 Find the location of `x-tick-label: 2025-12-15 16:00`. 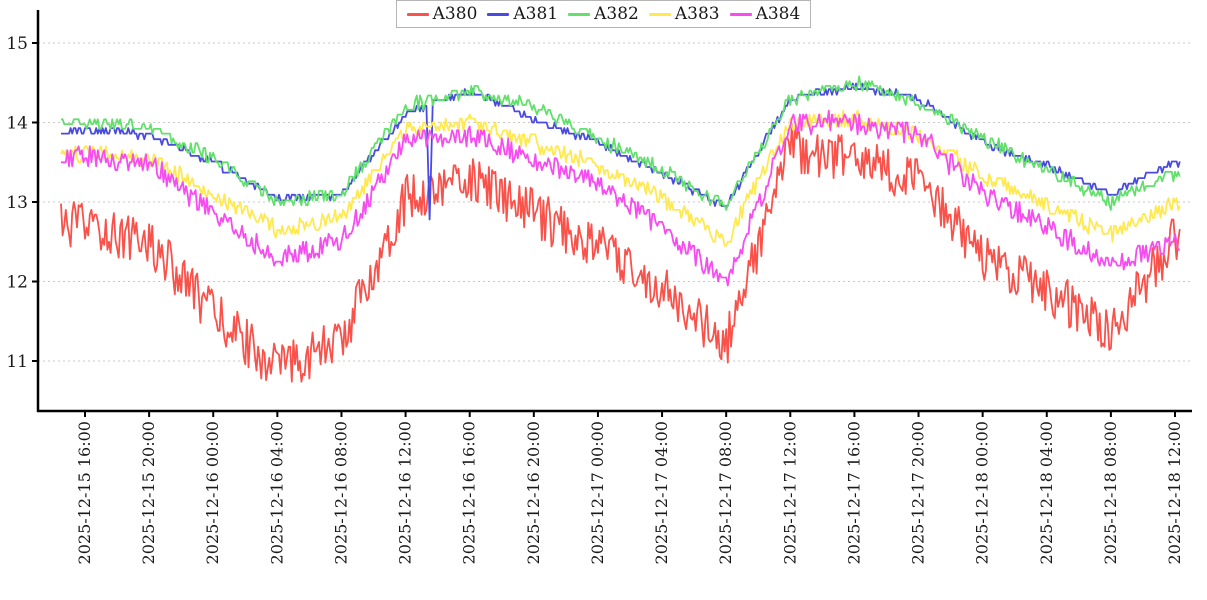

x-tick-label: 2025-12-15 16:00 is located at coordinates (84, 492).